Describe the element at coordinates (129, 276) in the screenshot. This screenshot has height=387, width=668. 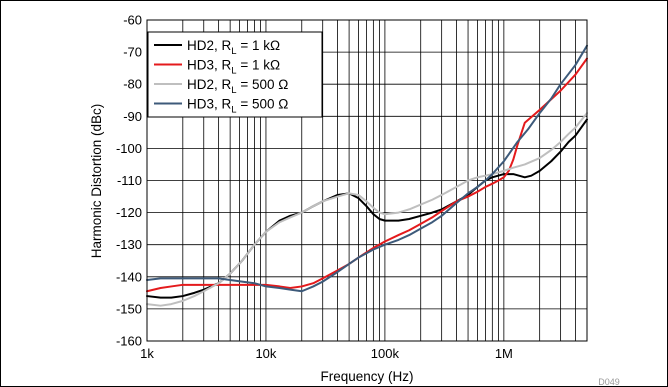
I see `y-tick-label: -140` at that location.